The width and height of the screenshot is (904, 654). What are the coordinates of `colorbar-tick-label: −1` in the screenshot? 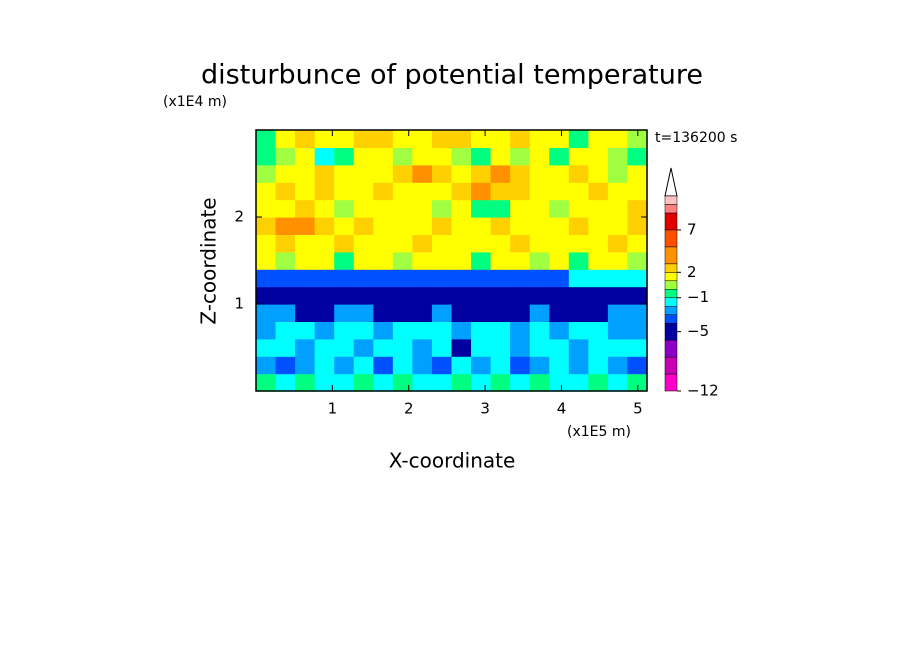 It's located at (698, 297).